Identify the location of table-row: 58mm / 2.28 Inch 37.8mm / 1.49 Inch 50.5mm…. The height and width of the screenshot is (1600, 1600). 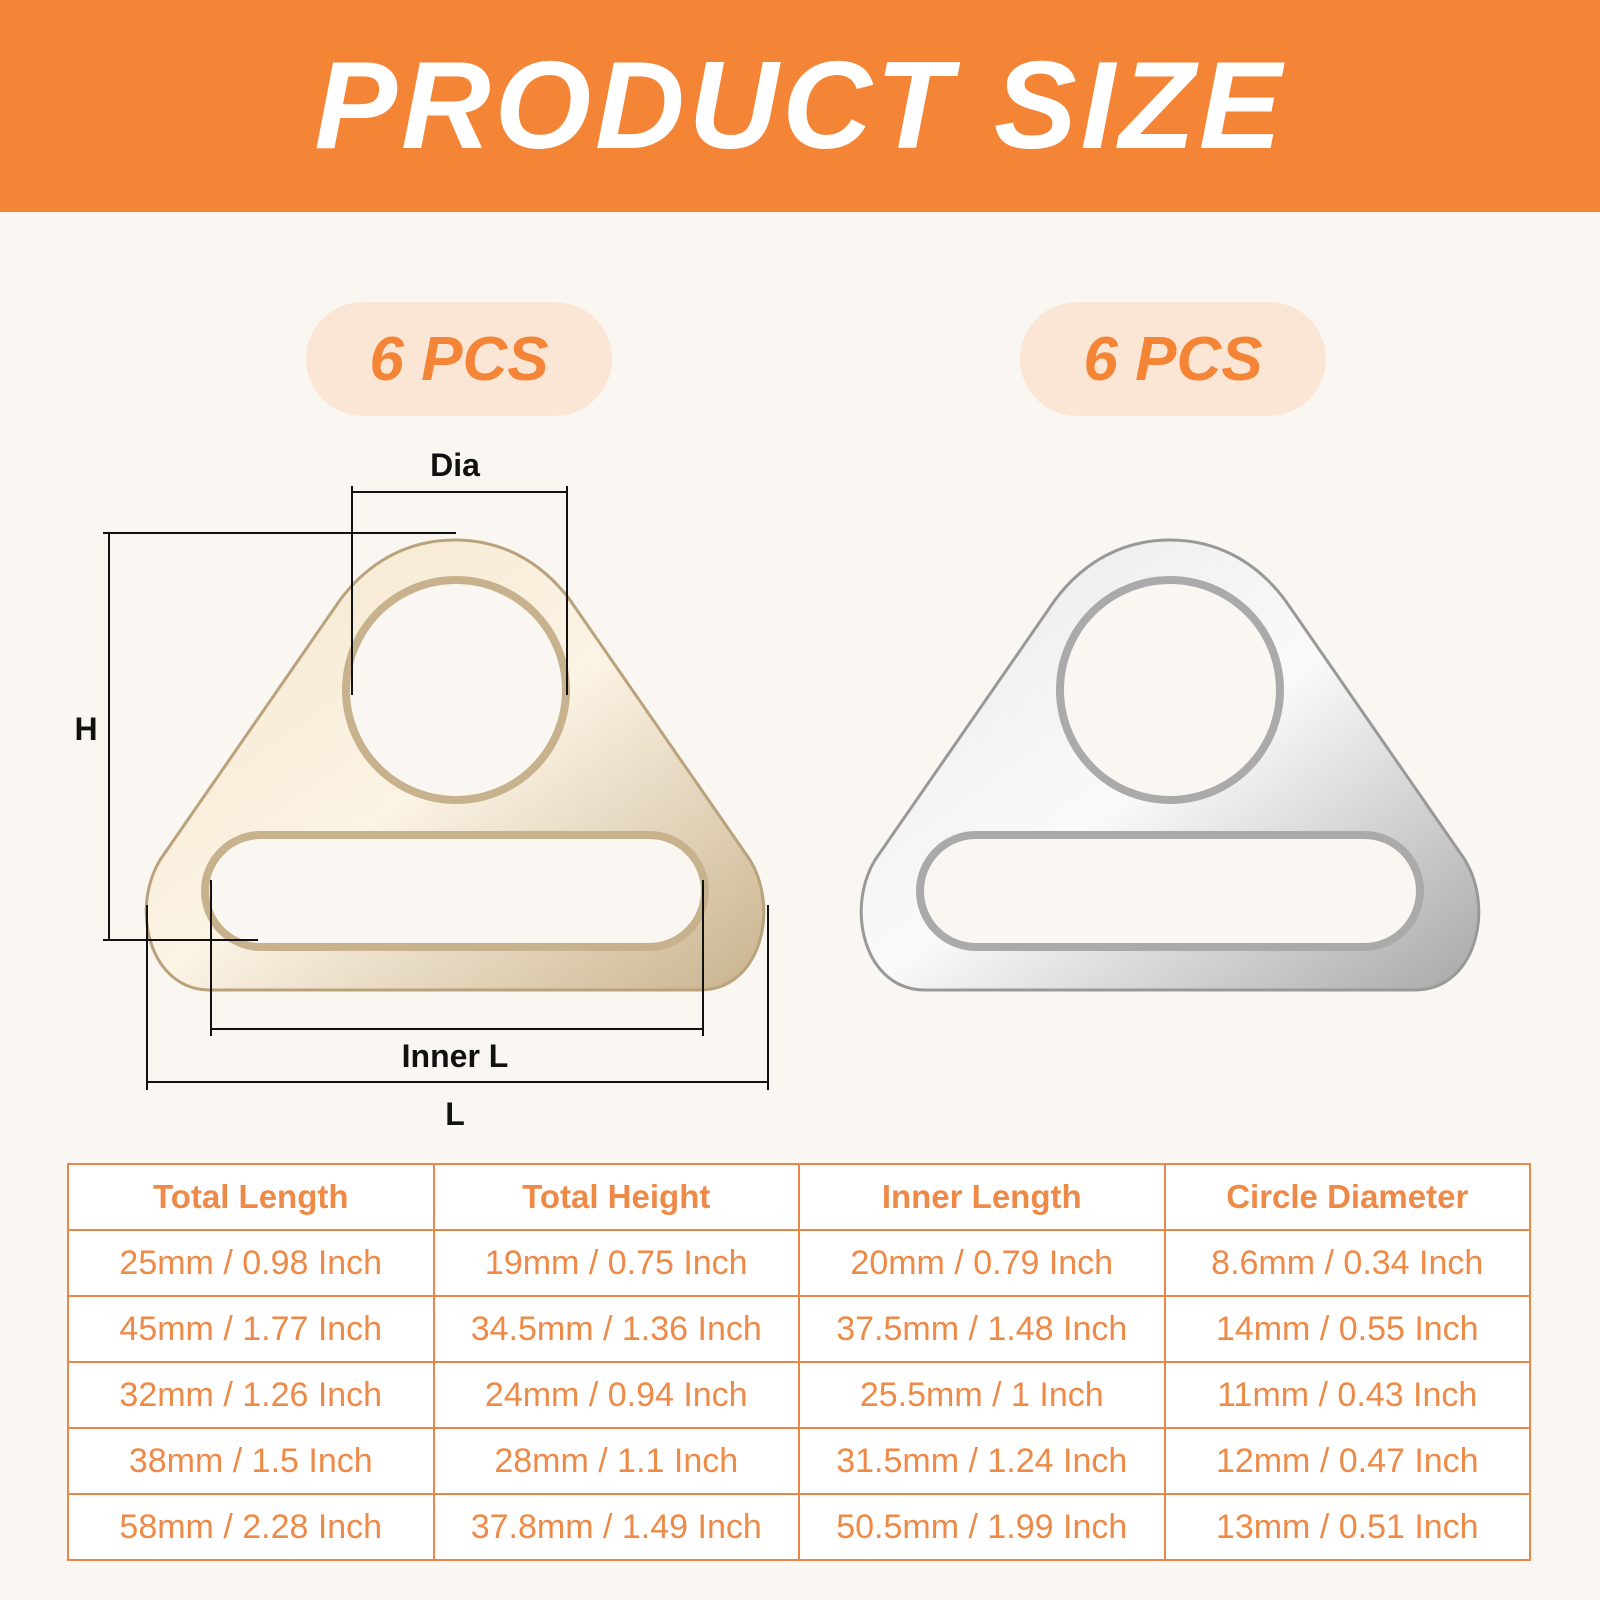
(799, 1527).